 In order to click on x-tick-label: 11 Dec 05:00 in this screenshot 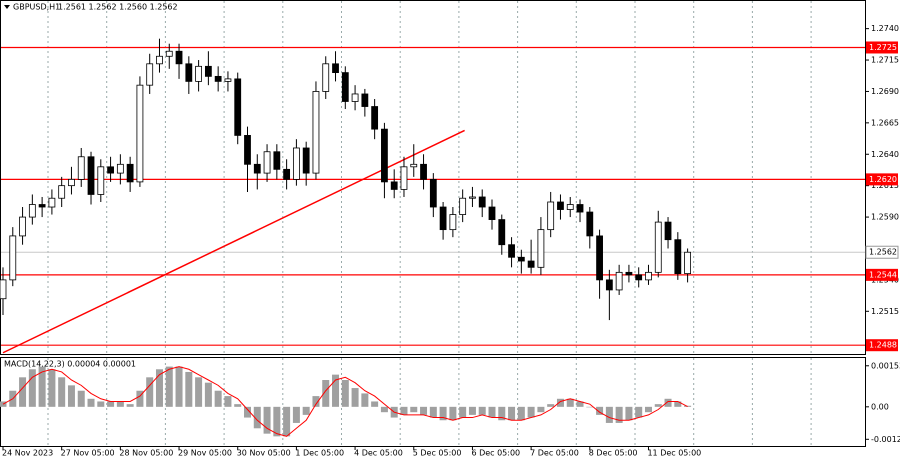, I will do `click(674, 453)`.